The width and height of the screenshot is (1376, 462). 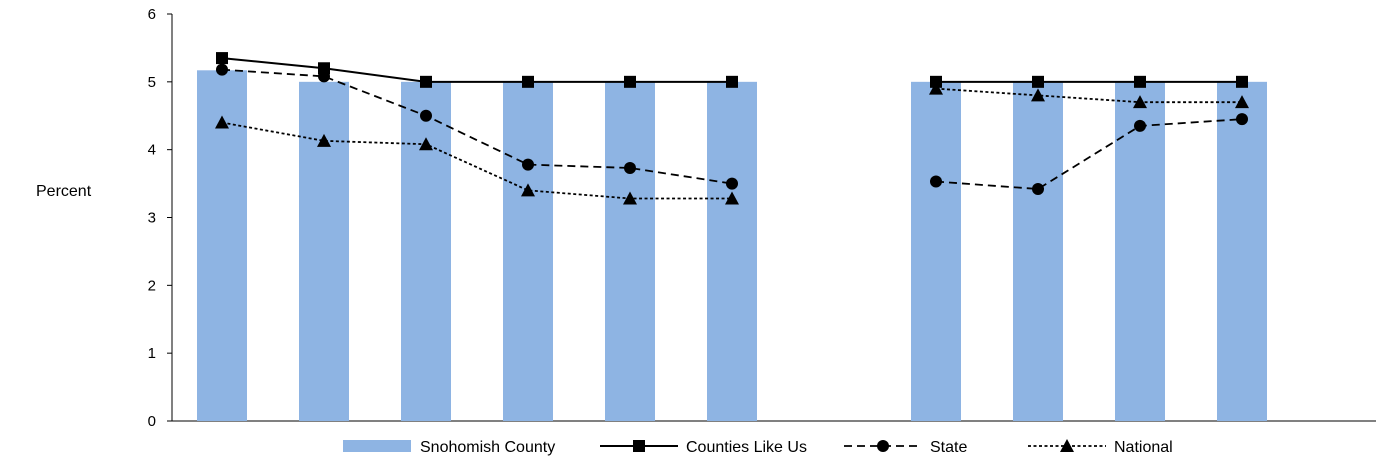 What do you see at coordinates (152, 285) in the screenshot?
I see `y-tick-label: 2` at bounding box center [152, 285].